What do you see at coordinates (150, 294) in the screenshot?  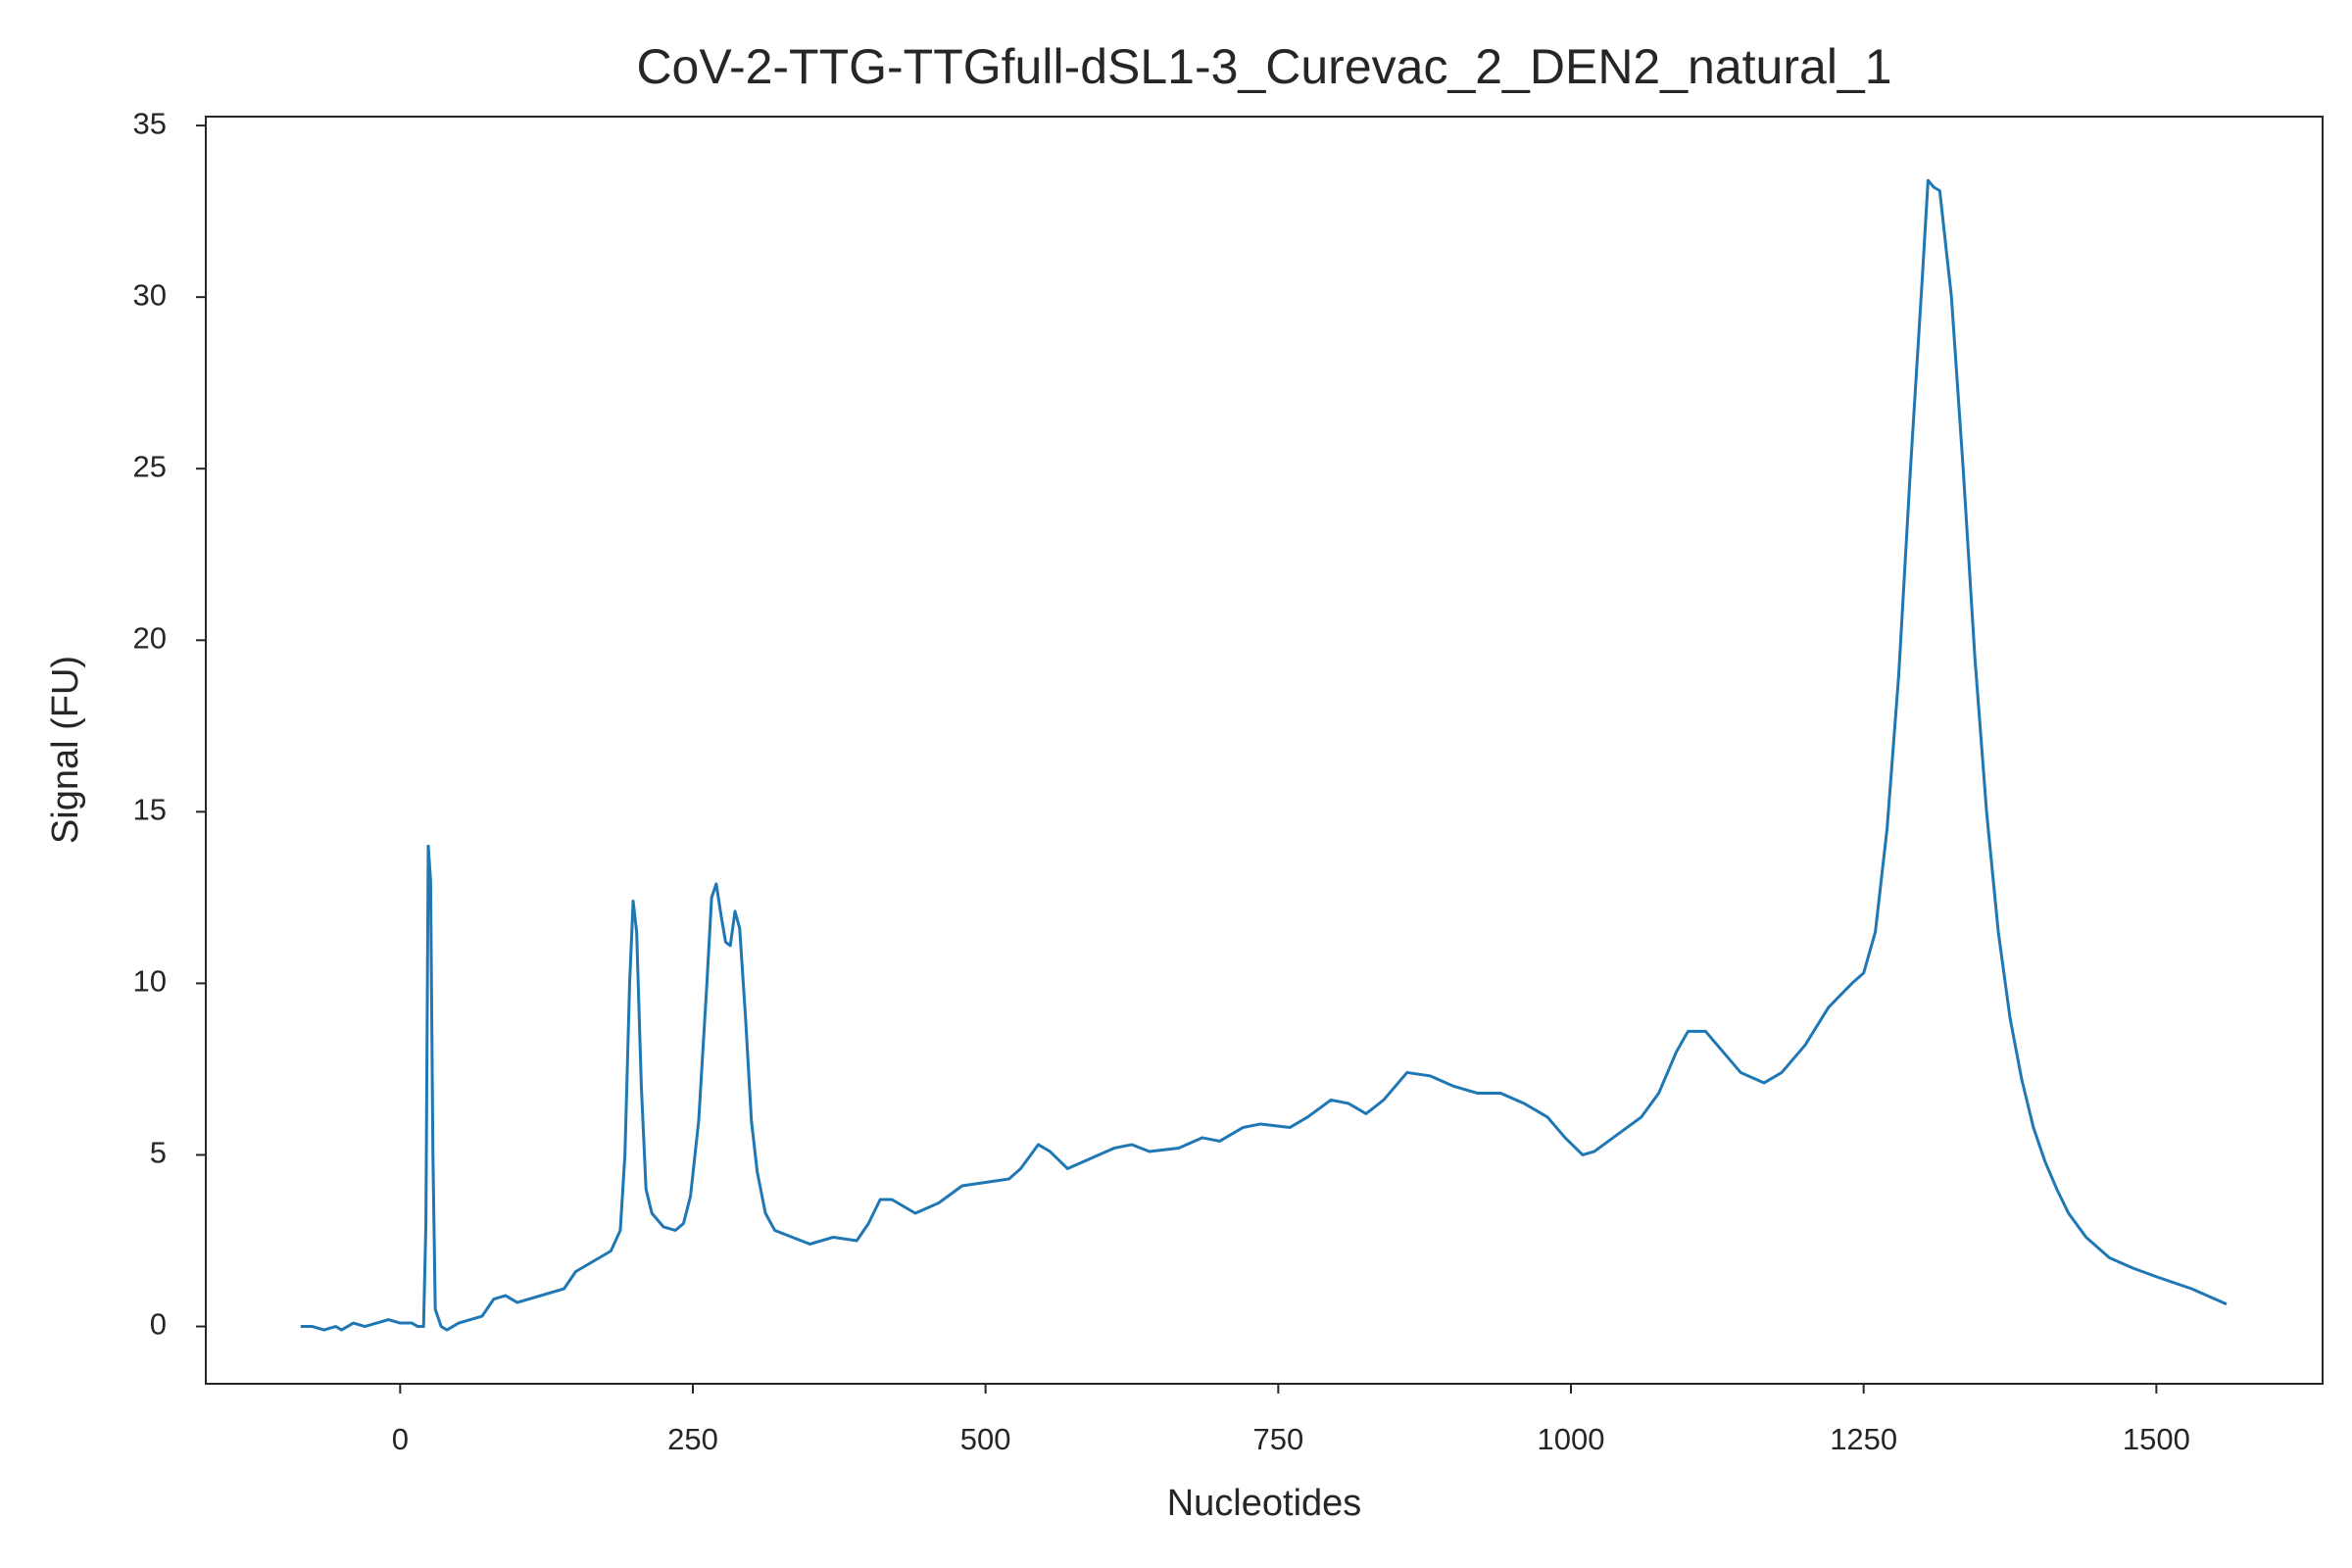 I see `y-tick-label: 30` at bounding box center [150, 294].